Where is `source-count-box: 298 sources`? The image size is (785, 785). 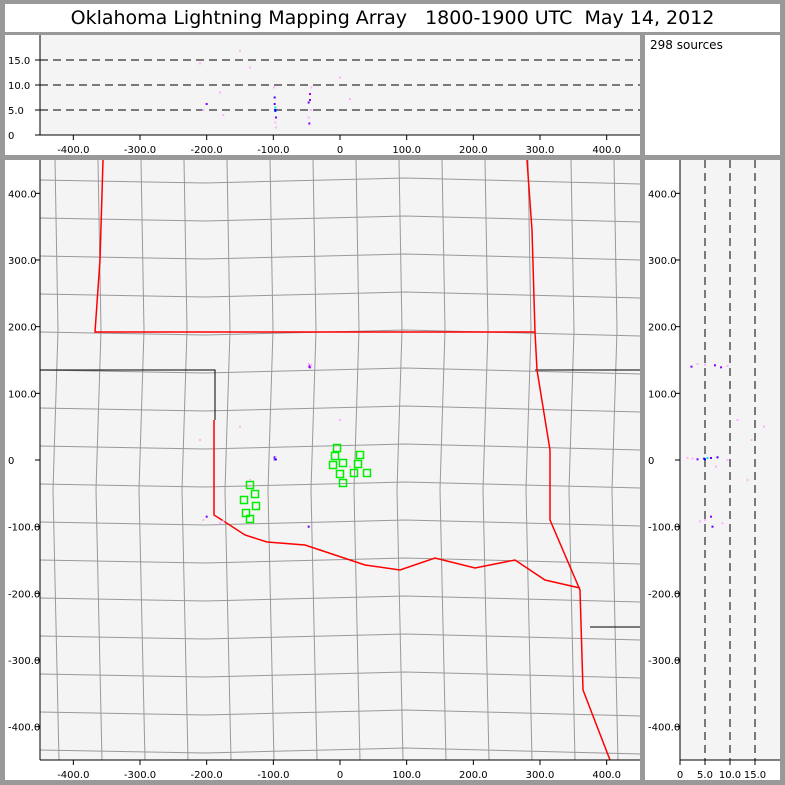 source-count-box: 298 sources is located at coordinates (712, 95).